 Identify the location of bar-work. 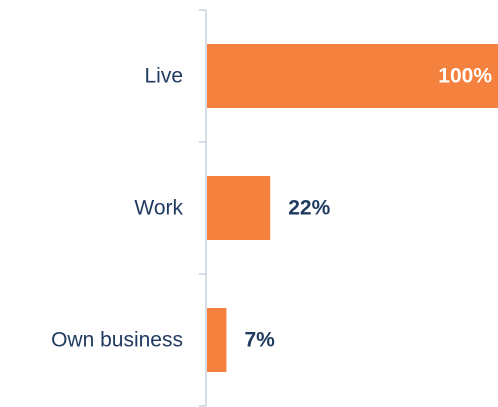
(239, 208).